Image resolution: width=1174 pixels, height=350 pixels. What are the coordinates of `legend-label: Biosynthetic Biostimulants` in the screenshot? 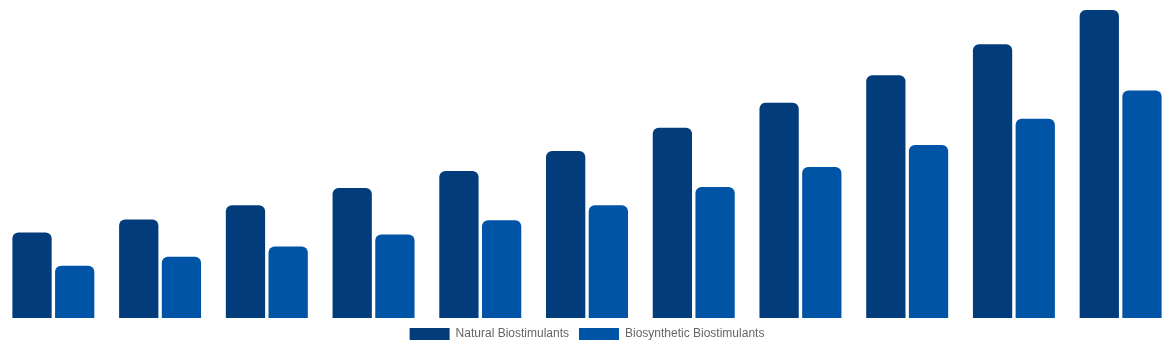 It's located at (694, 333).